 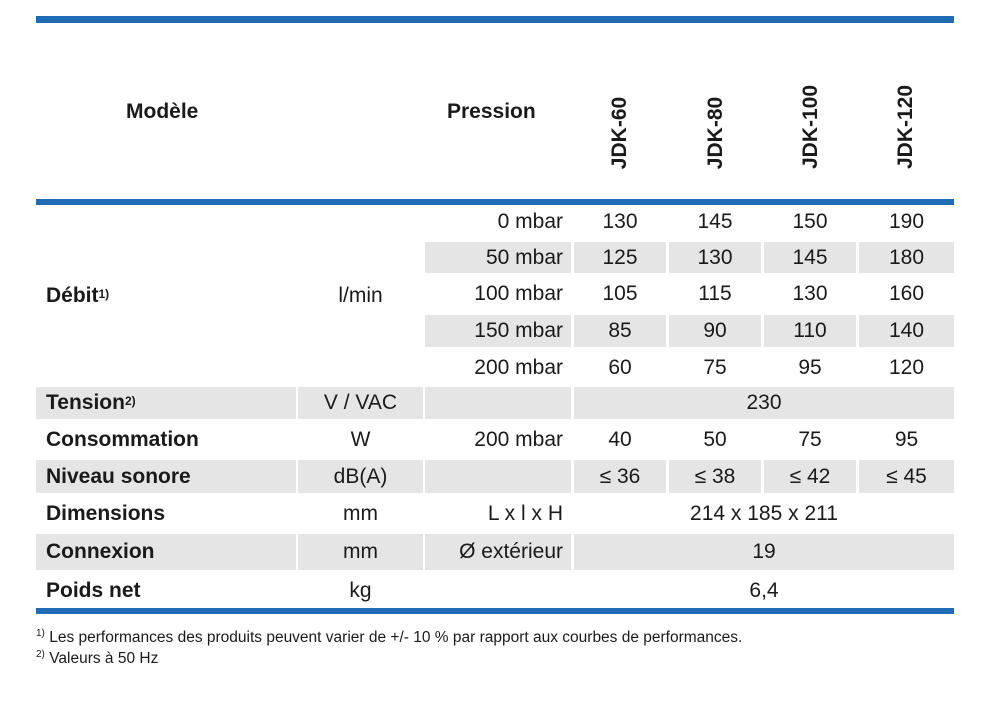 What do you see at coordinates (498, 552) in the screenshot?
I see `connexion-pressure: Ø extérieur` at bounding box center [498, 552].